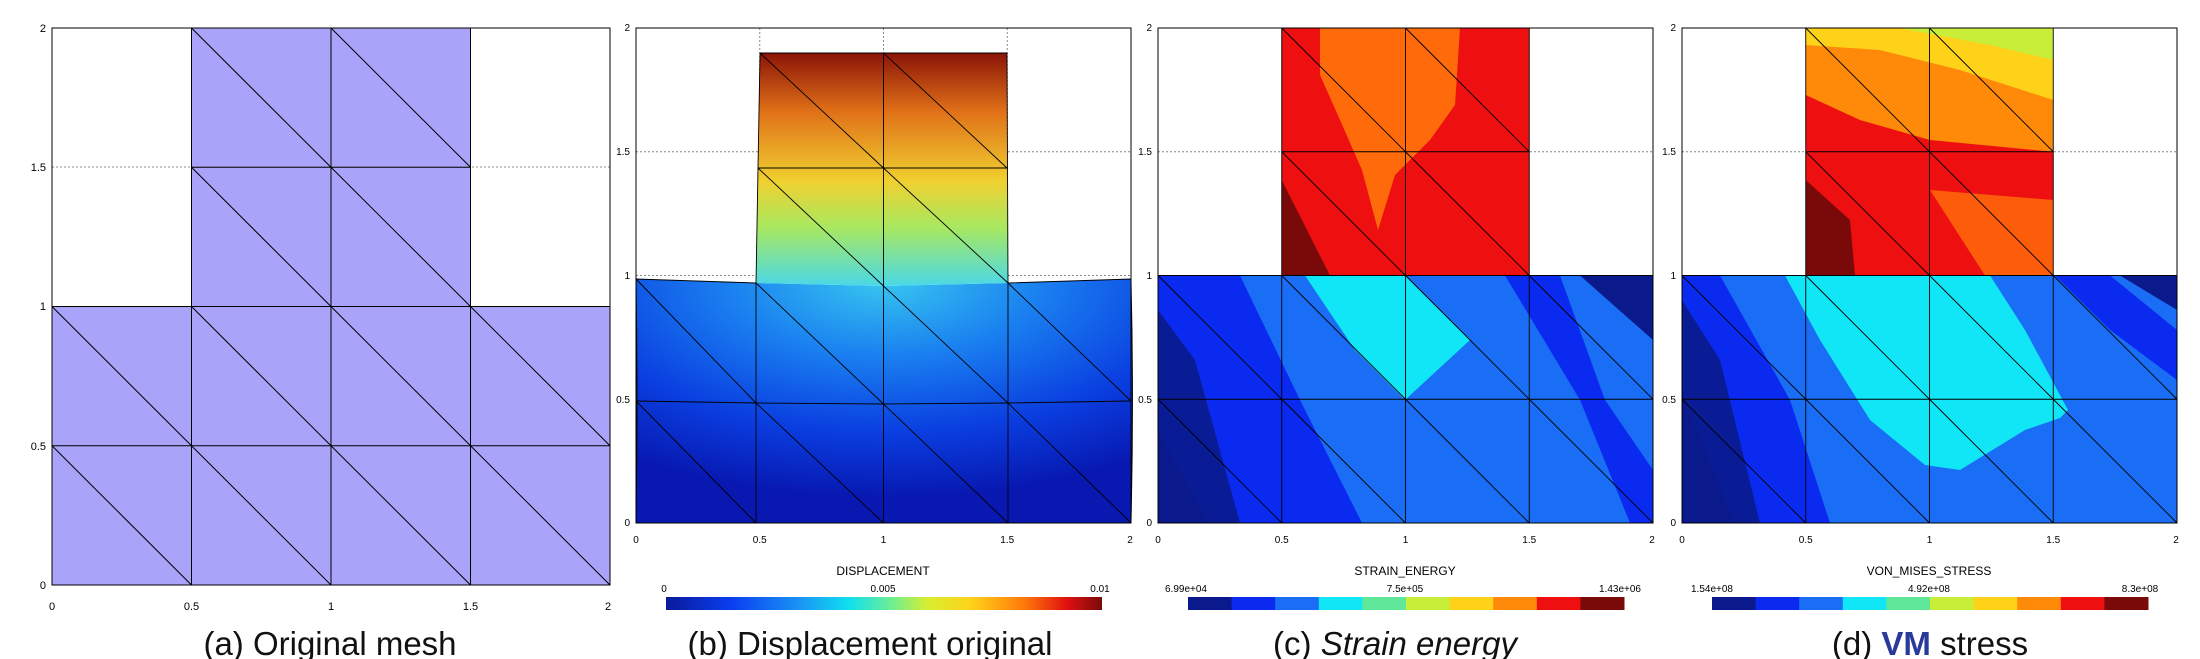 This screenshot has width=2200, height=659. What do you see at coordinates (1669, 276) in the screenshot?
I see `panel-d-y-ticks: 0 0.5 1 1.5 2` at bounding box center [1669, 276].